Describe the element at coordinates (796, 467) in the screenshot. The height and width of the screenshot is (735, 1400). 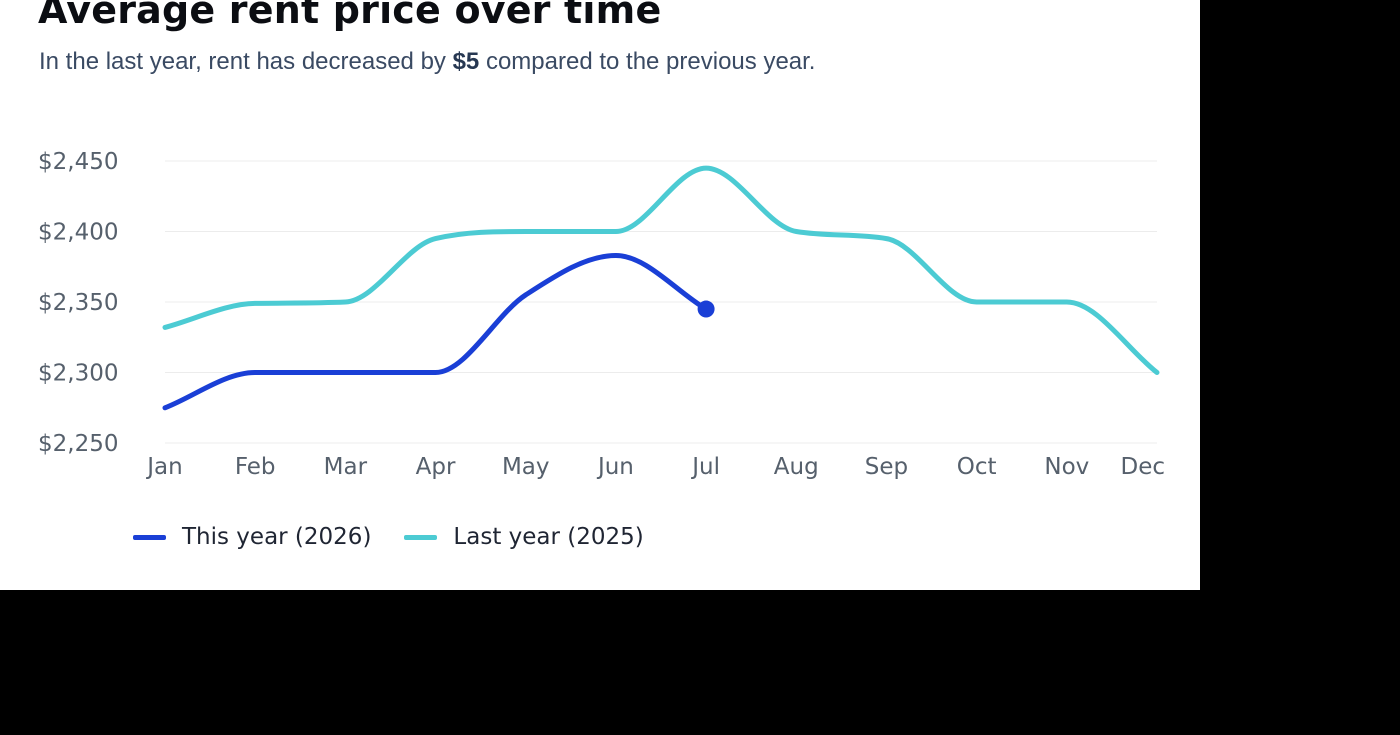
I see `x-tick-label: Aug` at that location.